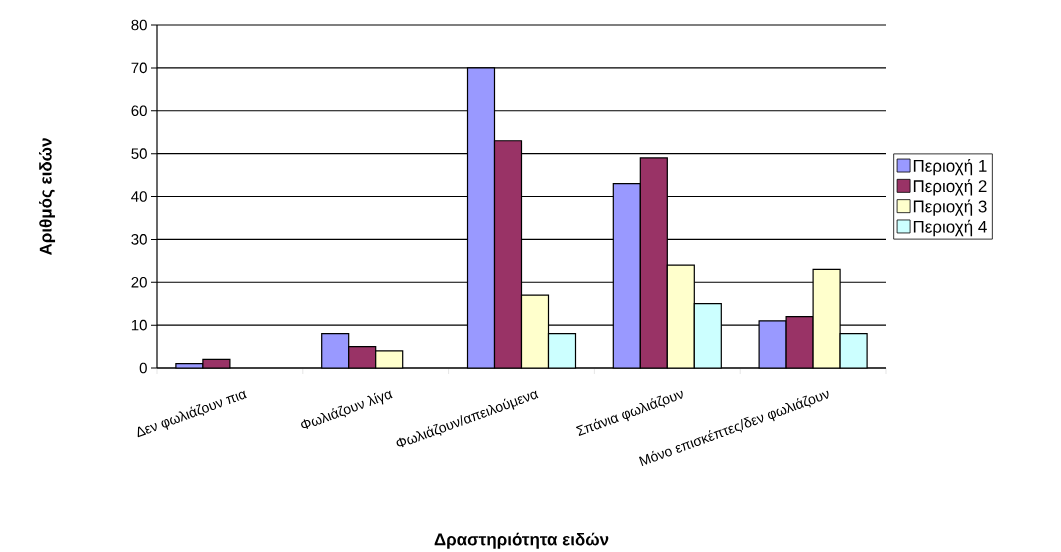 This screenshot has height=552, width=1061. Describe the element at coordinates (47, 197) in the screenshot. I see `y-axis-title: Αριθμός ειδών` at that location.